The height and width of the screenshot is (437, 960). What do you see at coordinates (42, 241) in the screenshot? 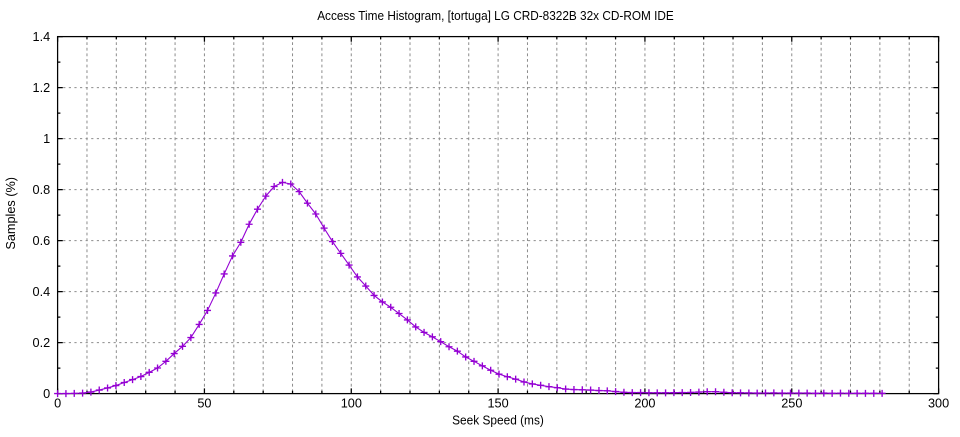
I see `svg-text: 0.6` at bounding box center [42, 241].